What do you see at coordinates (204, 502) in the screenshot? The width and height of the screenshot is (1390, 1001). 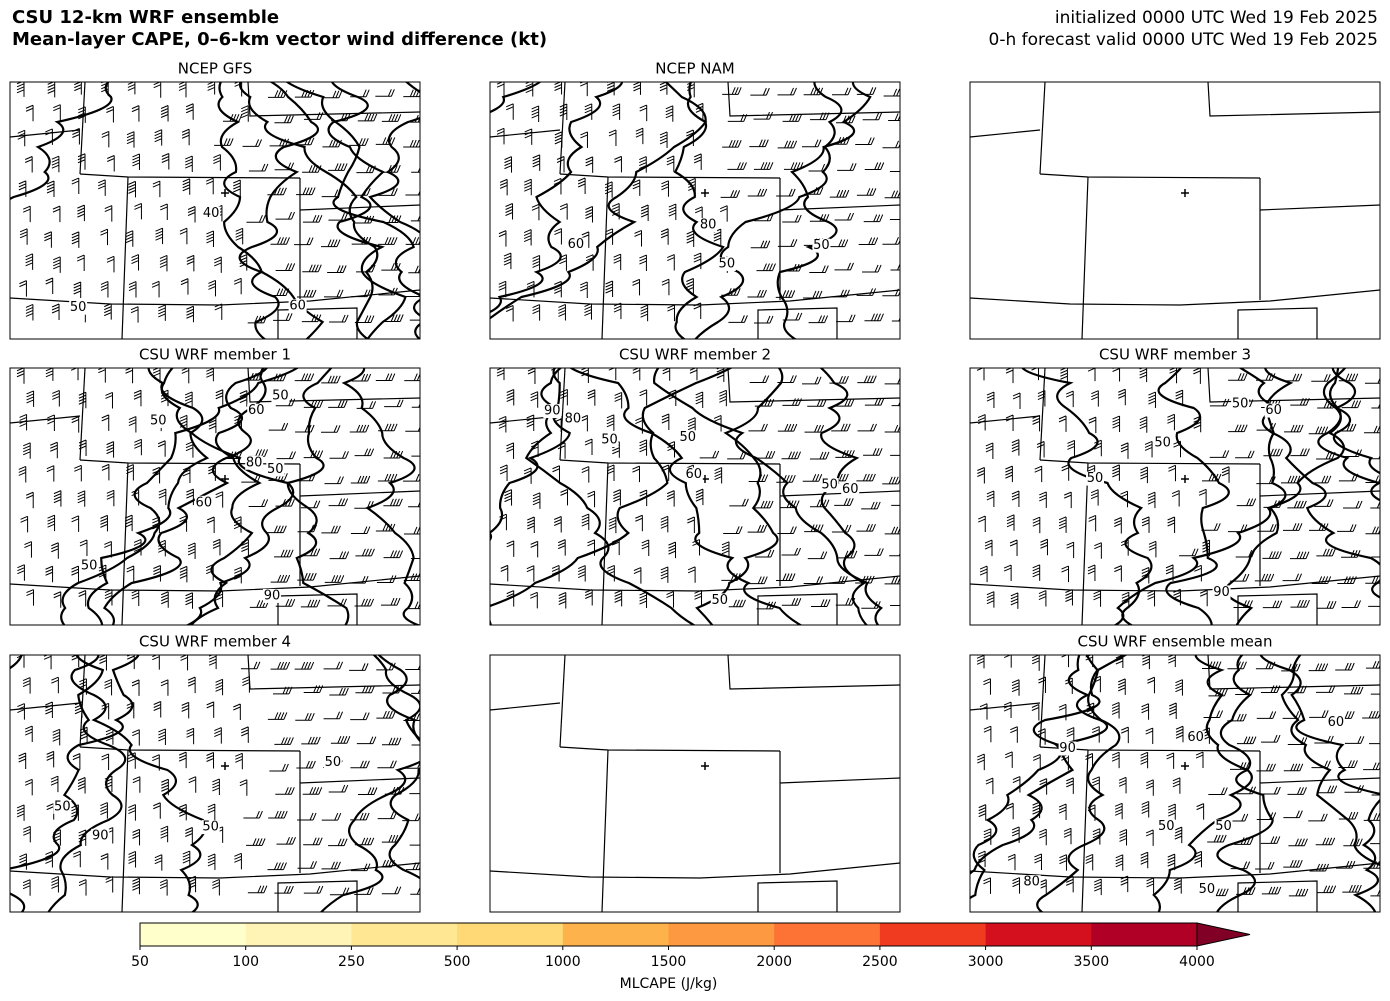 I see `contour-label: 60` at bounding box center [204, 502].